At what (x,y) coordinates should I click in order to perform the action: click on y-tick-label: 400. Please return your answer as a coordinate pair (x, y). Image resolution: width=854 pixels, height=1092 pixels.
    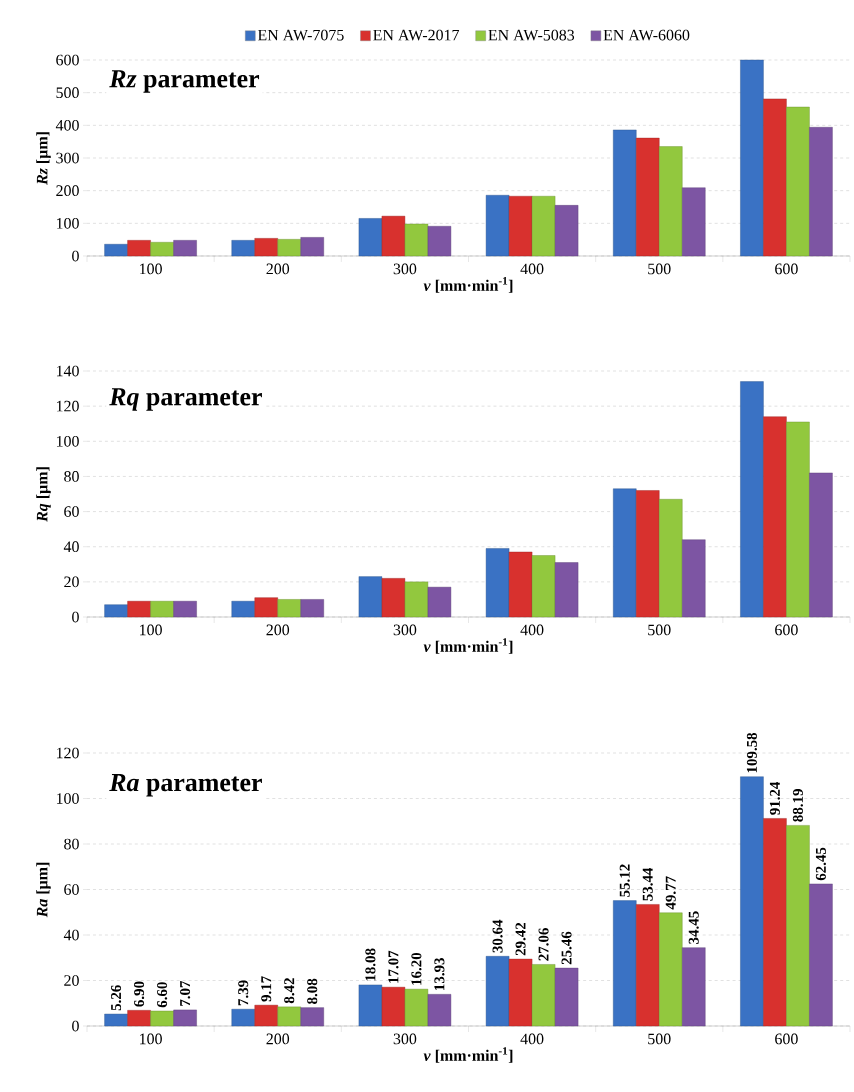
    Looking at the image, I should click on (67, 125).